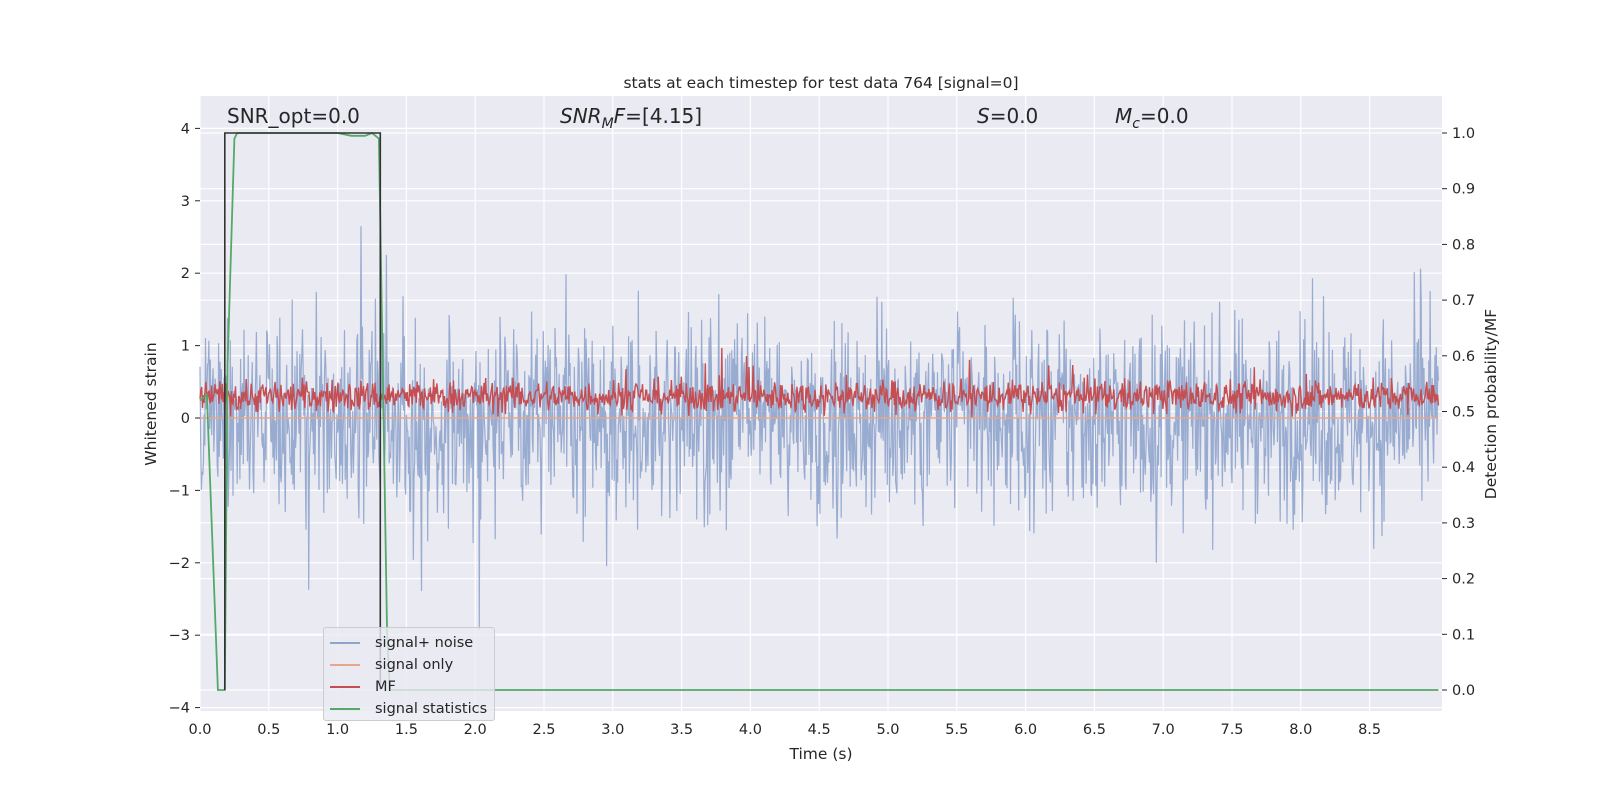  I want to click on annotation-snr-mf: SNRMF=[4.15], so click(631, 118).